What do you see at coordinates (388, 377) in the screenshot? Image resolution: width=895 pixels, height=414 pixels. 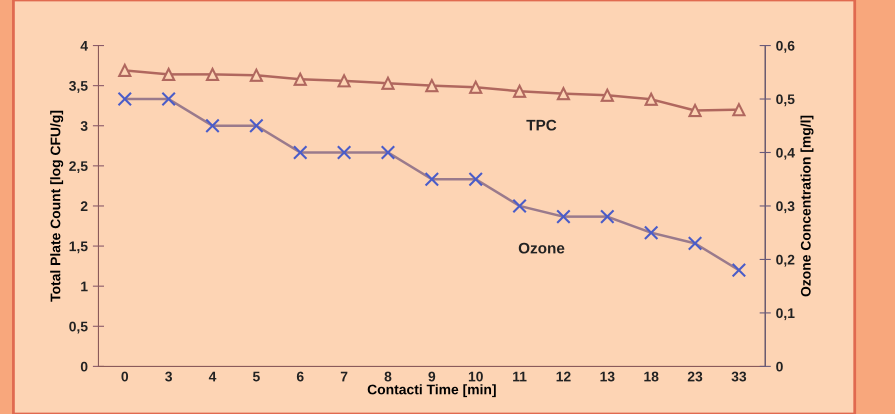 I see `x-tick-label: 8` at bounding box center [388, 377].